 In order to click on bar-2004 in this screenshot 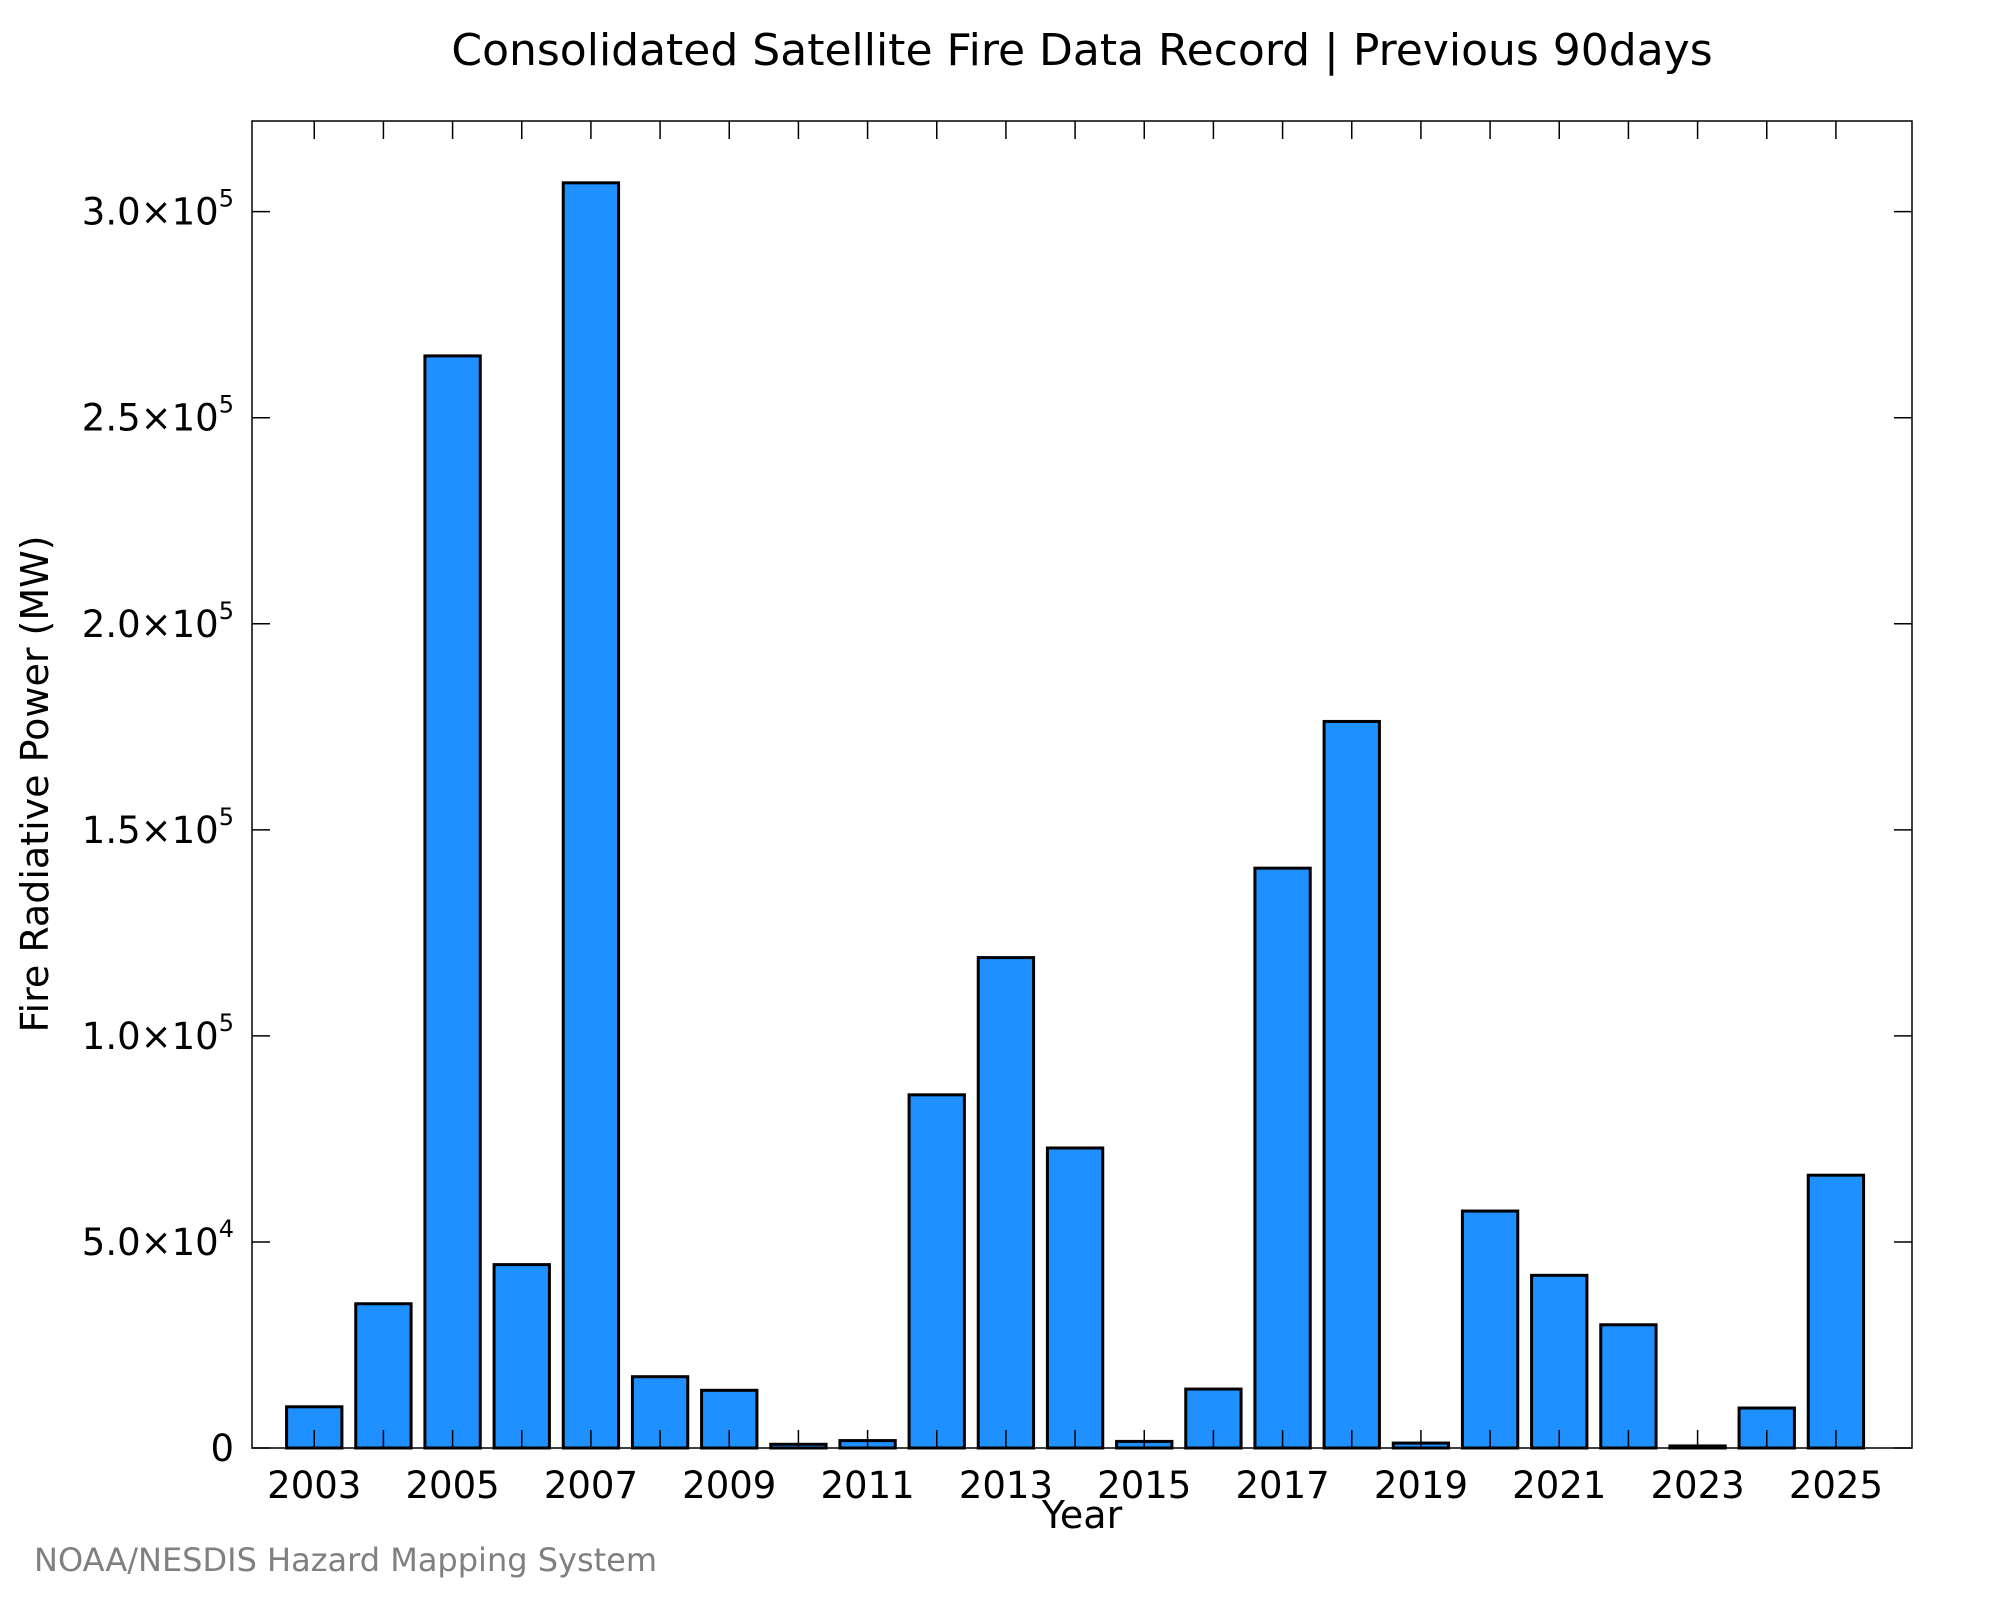, I will do `click(383, 1376)`.